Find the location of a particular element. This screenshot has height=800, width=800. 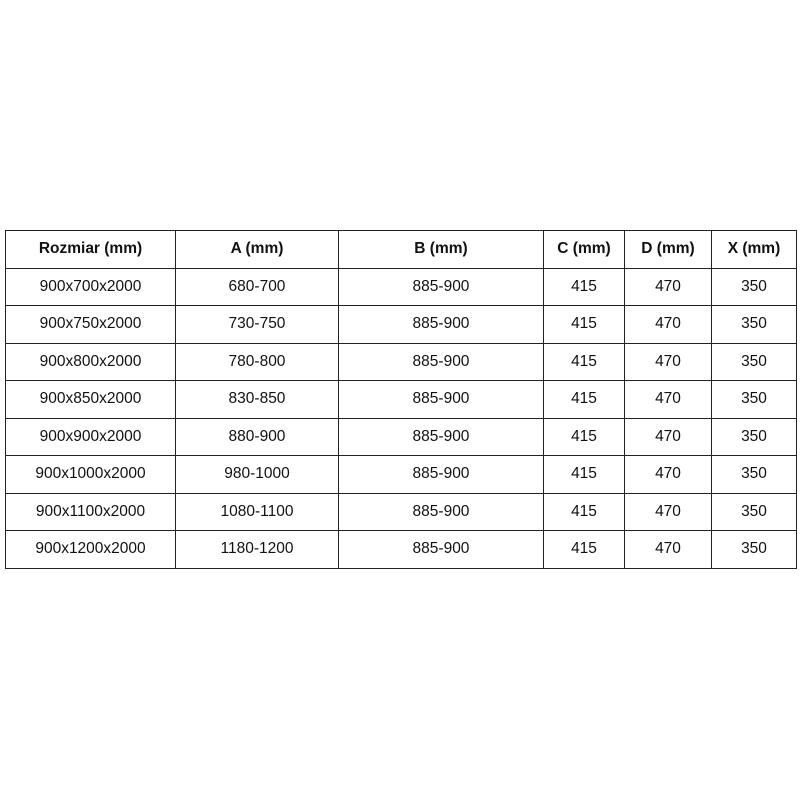

column-header: X (mm) is located at coordinates (754, 249).